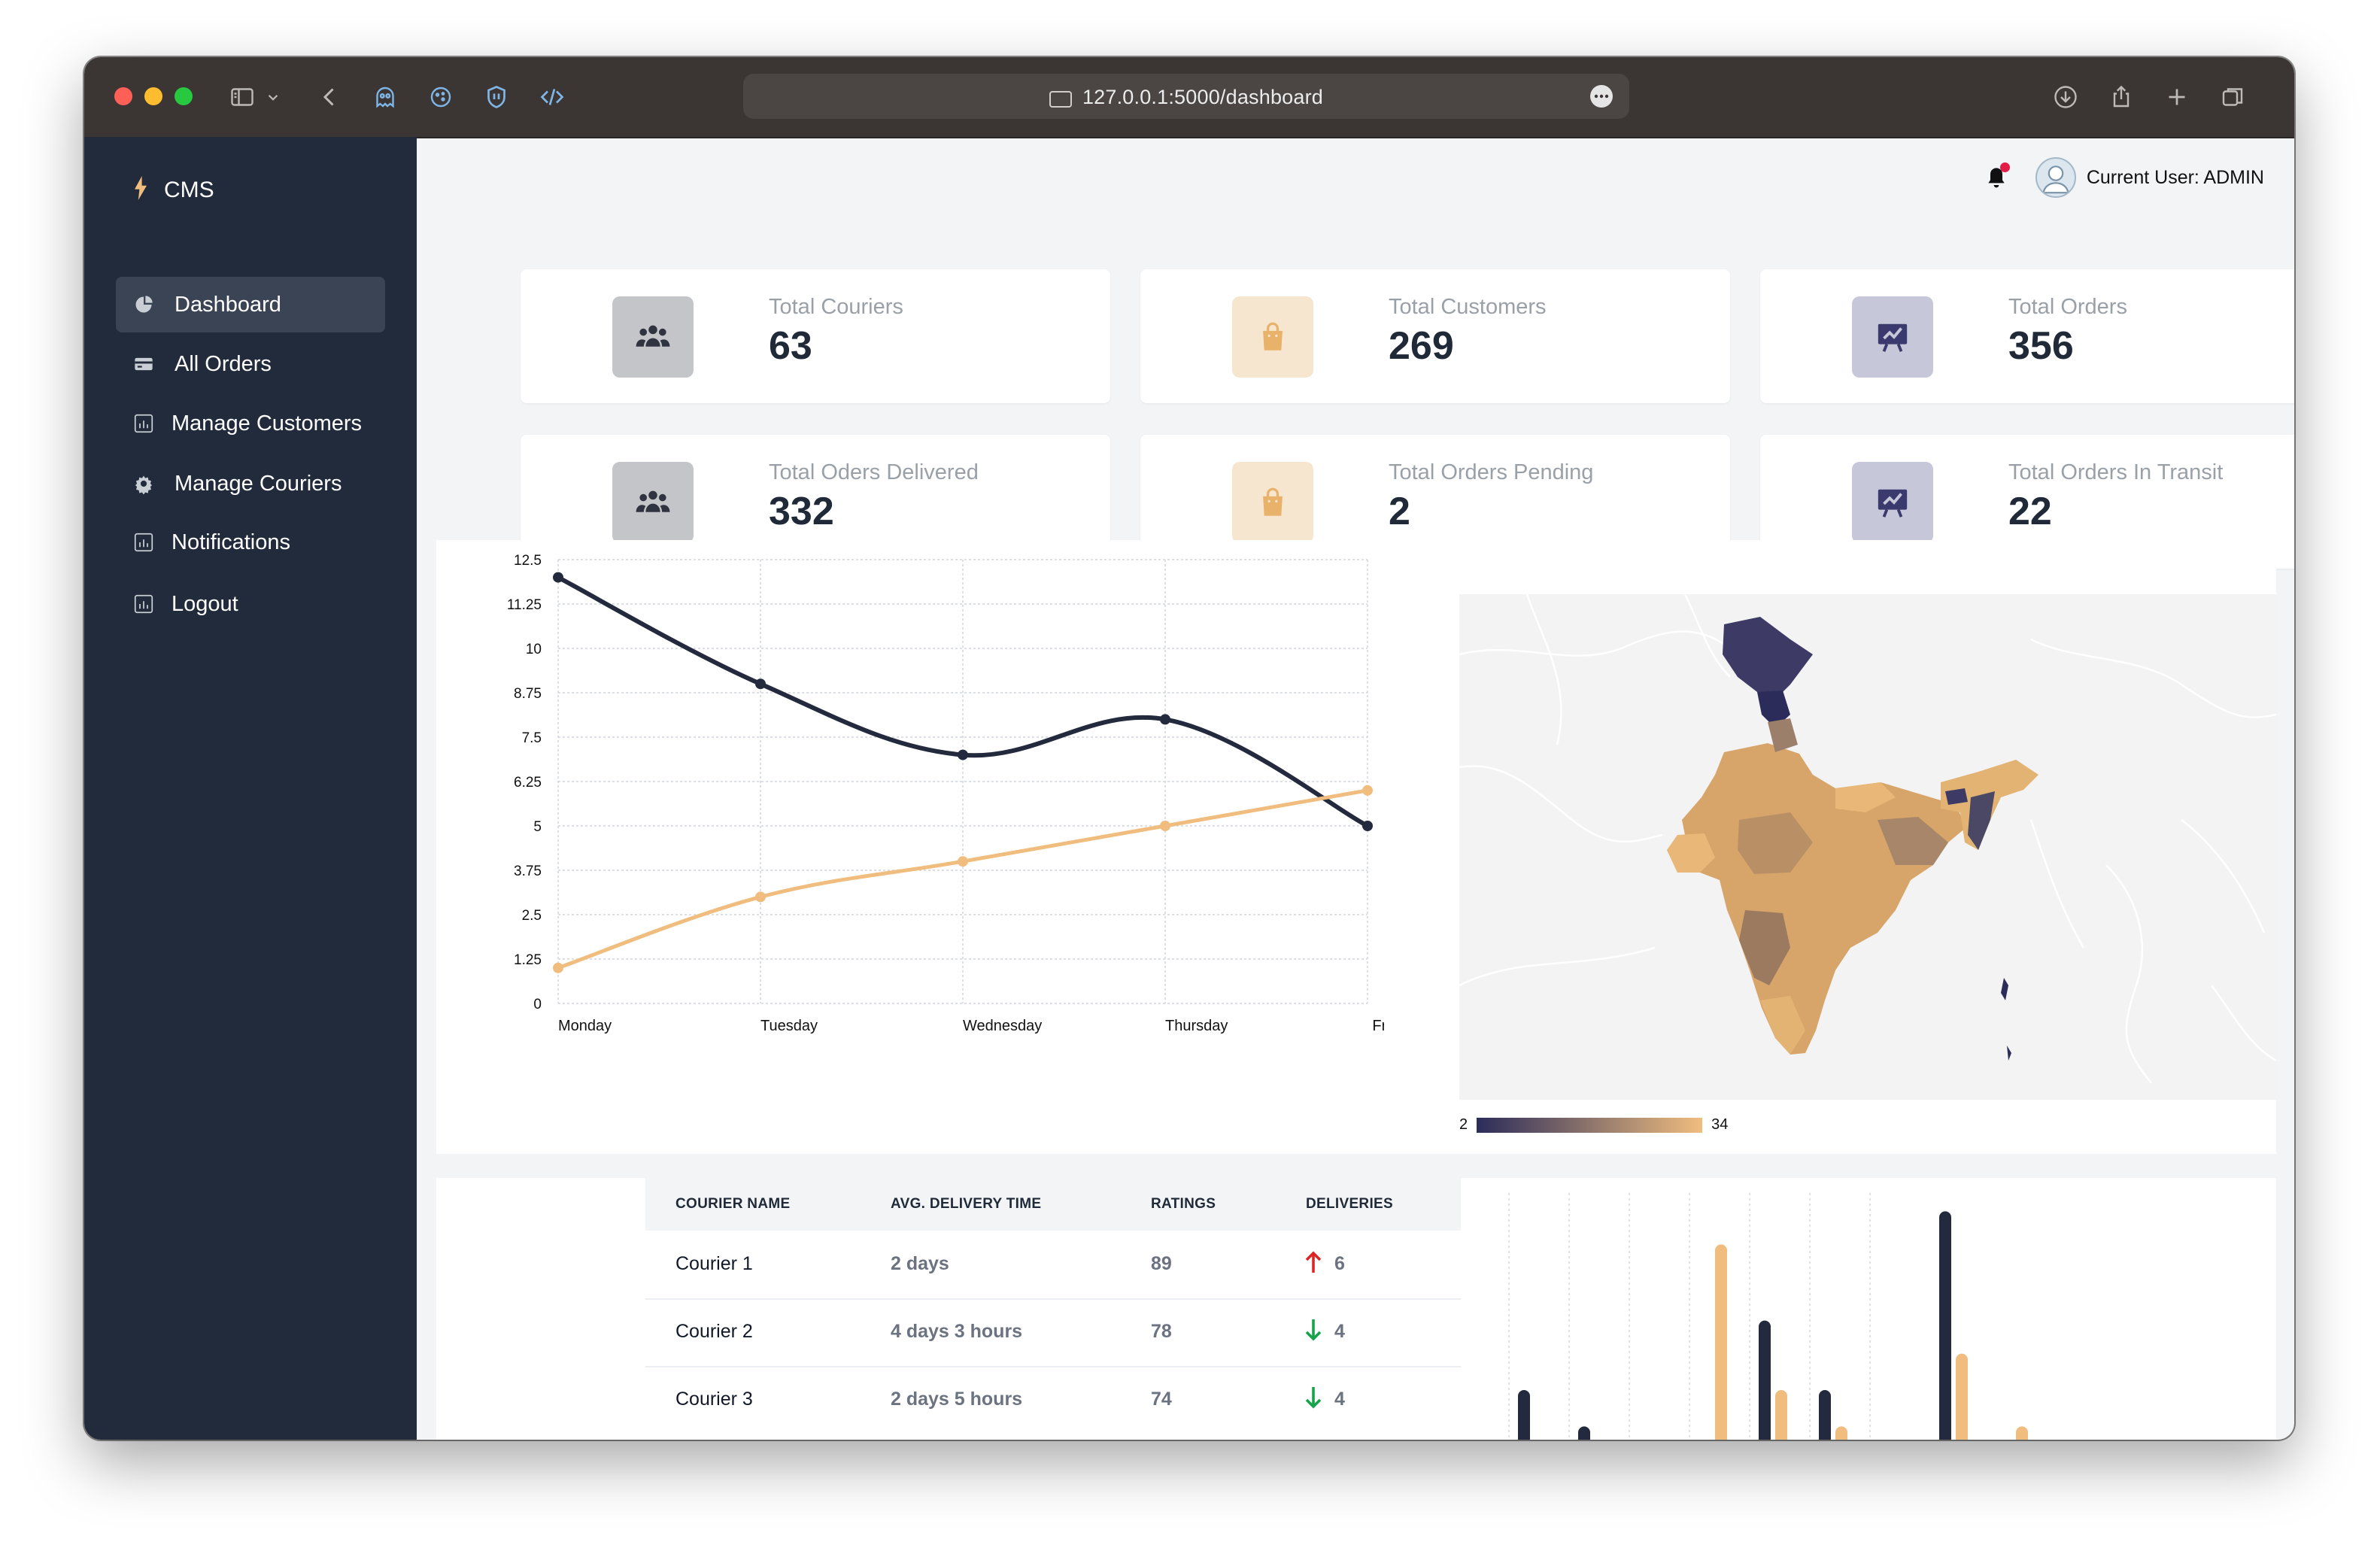  Describe the element at coordinates (815, 336) in the screenshot. I see `stat-card-total-couriers: Total Couriers 63` at that location.